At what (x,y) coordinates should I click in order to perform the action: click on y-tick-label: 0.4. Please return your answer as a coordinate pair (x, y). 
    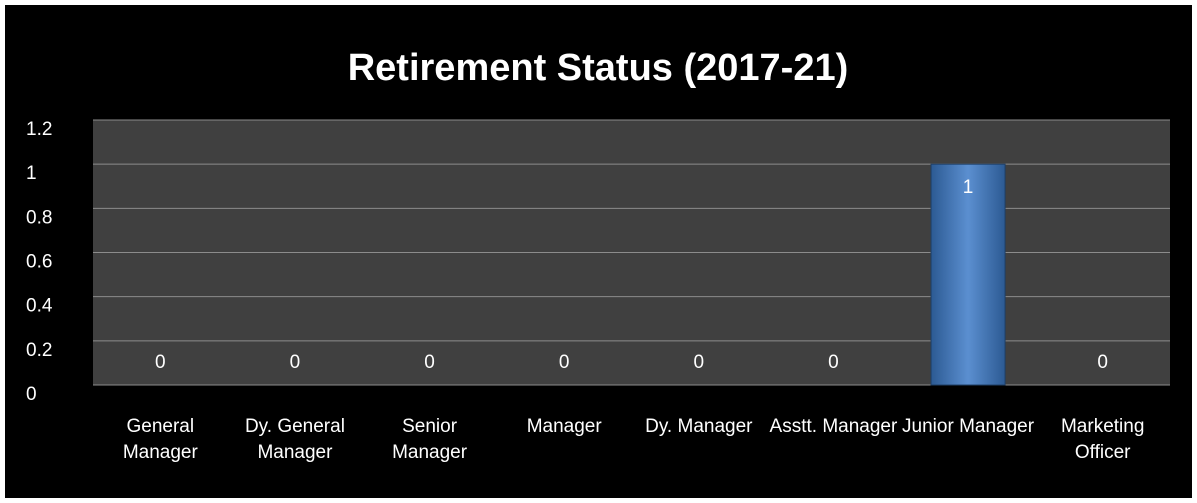
    Looking at the image, I should click on (39, 306).